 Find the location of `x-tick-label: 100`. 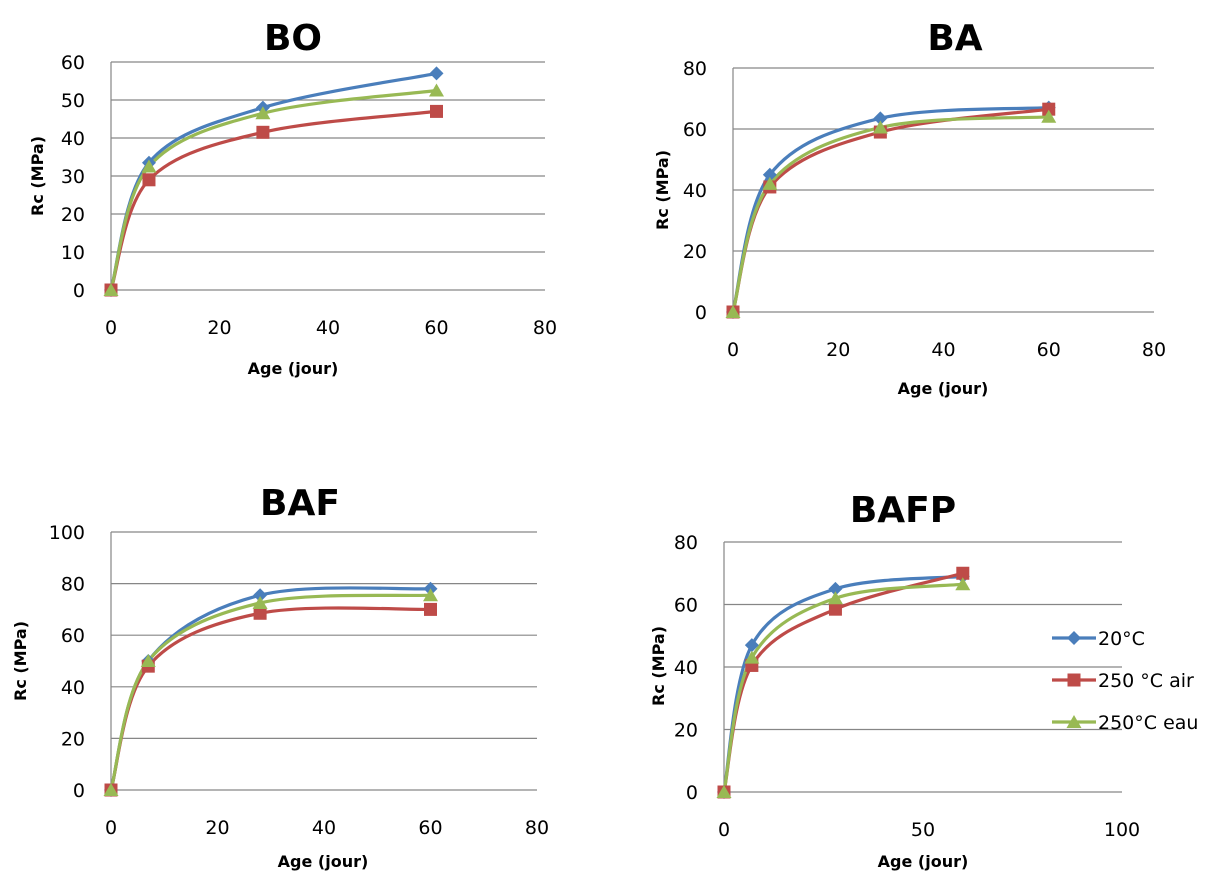

x-tick-label: 100 is located at coordinates (1122, 830).